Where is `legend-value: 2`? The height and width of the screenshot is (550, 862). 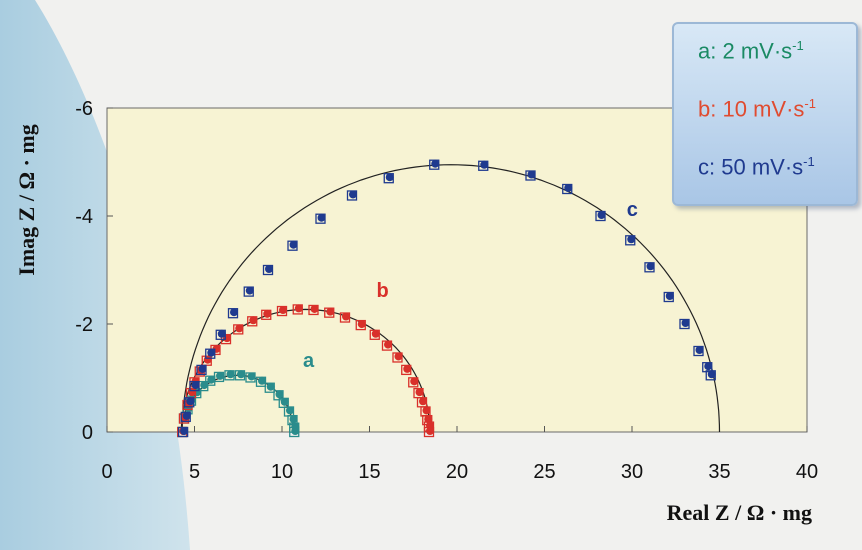
legend-value: 2 is located at coordinates (731, 51).